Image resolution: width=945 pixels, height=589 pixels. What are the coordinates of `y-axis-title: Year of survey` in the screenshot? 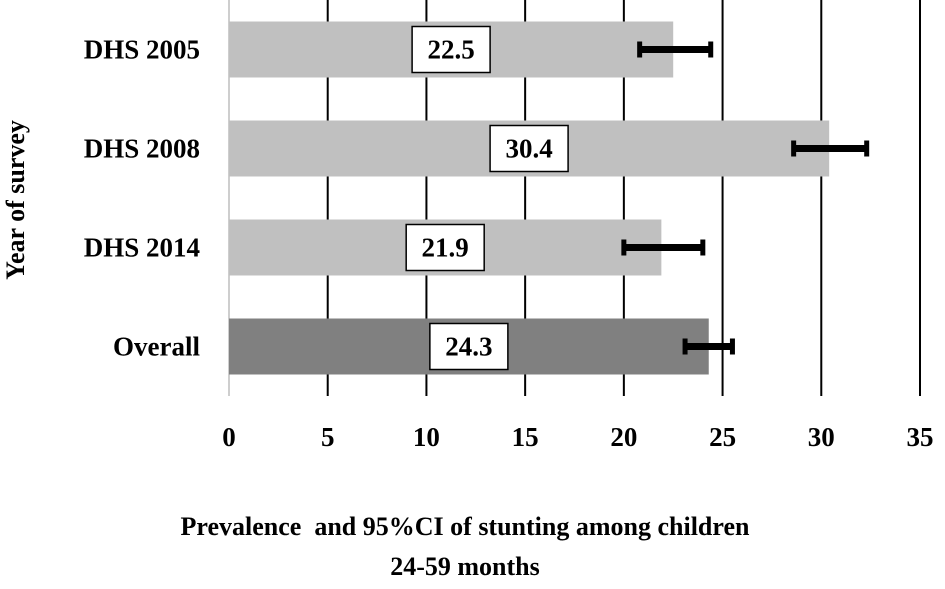 It's located at (15, 200).